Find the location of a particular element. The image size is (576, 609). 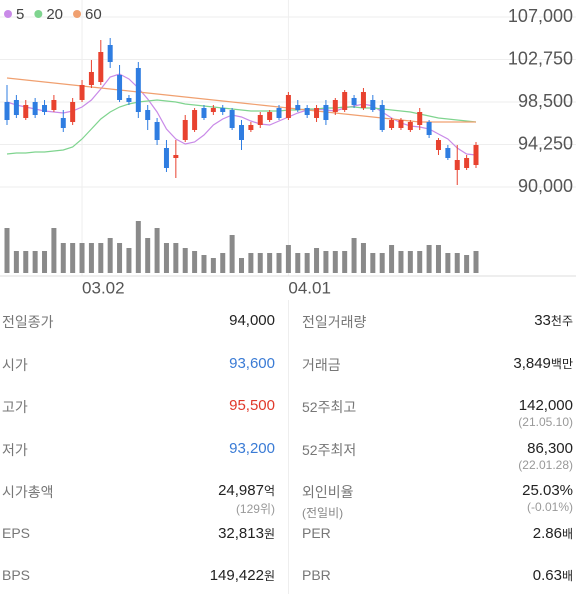

value-text: 94,000 is located at coordinates (252, 320).